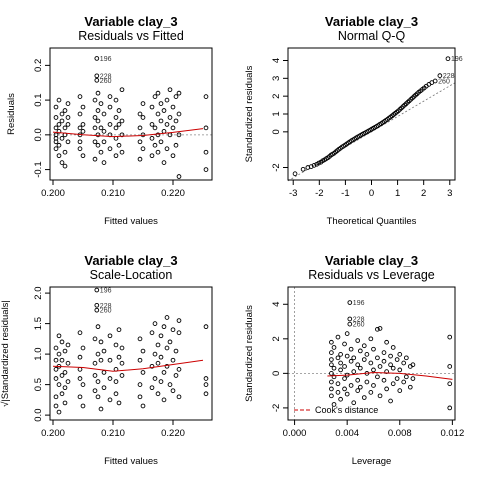 This screenshot has width=480, height=480. What do you see at coordinates (276, 78) in the screenshot?
I see `y-tick-label: 3` at bounding box center [276, 78].